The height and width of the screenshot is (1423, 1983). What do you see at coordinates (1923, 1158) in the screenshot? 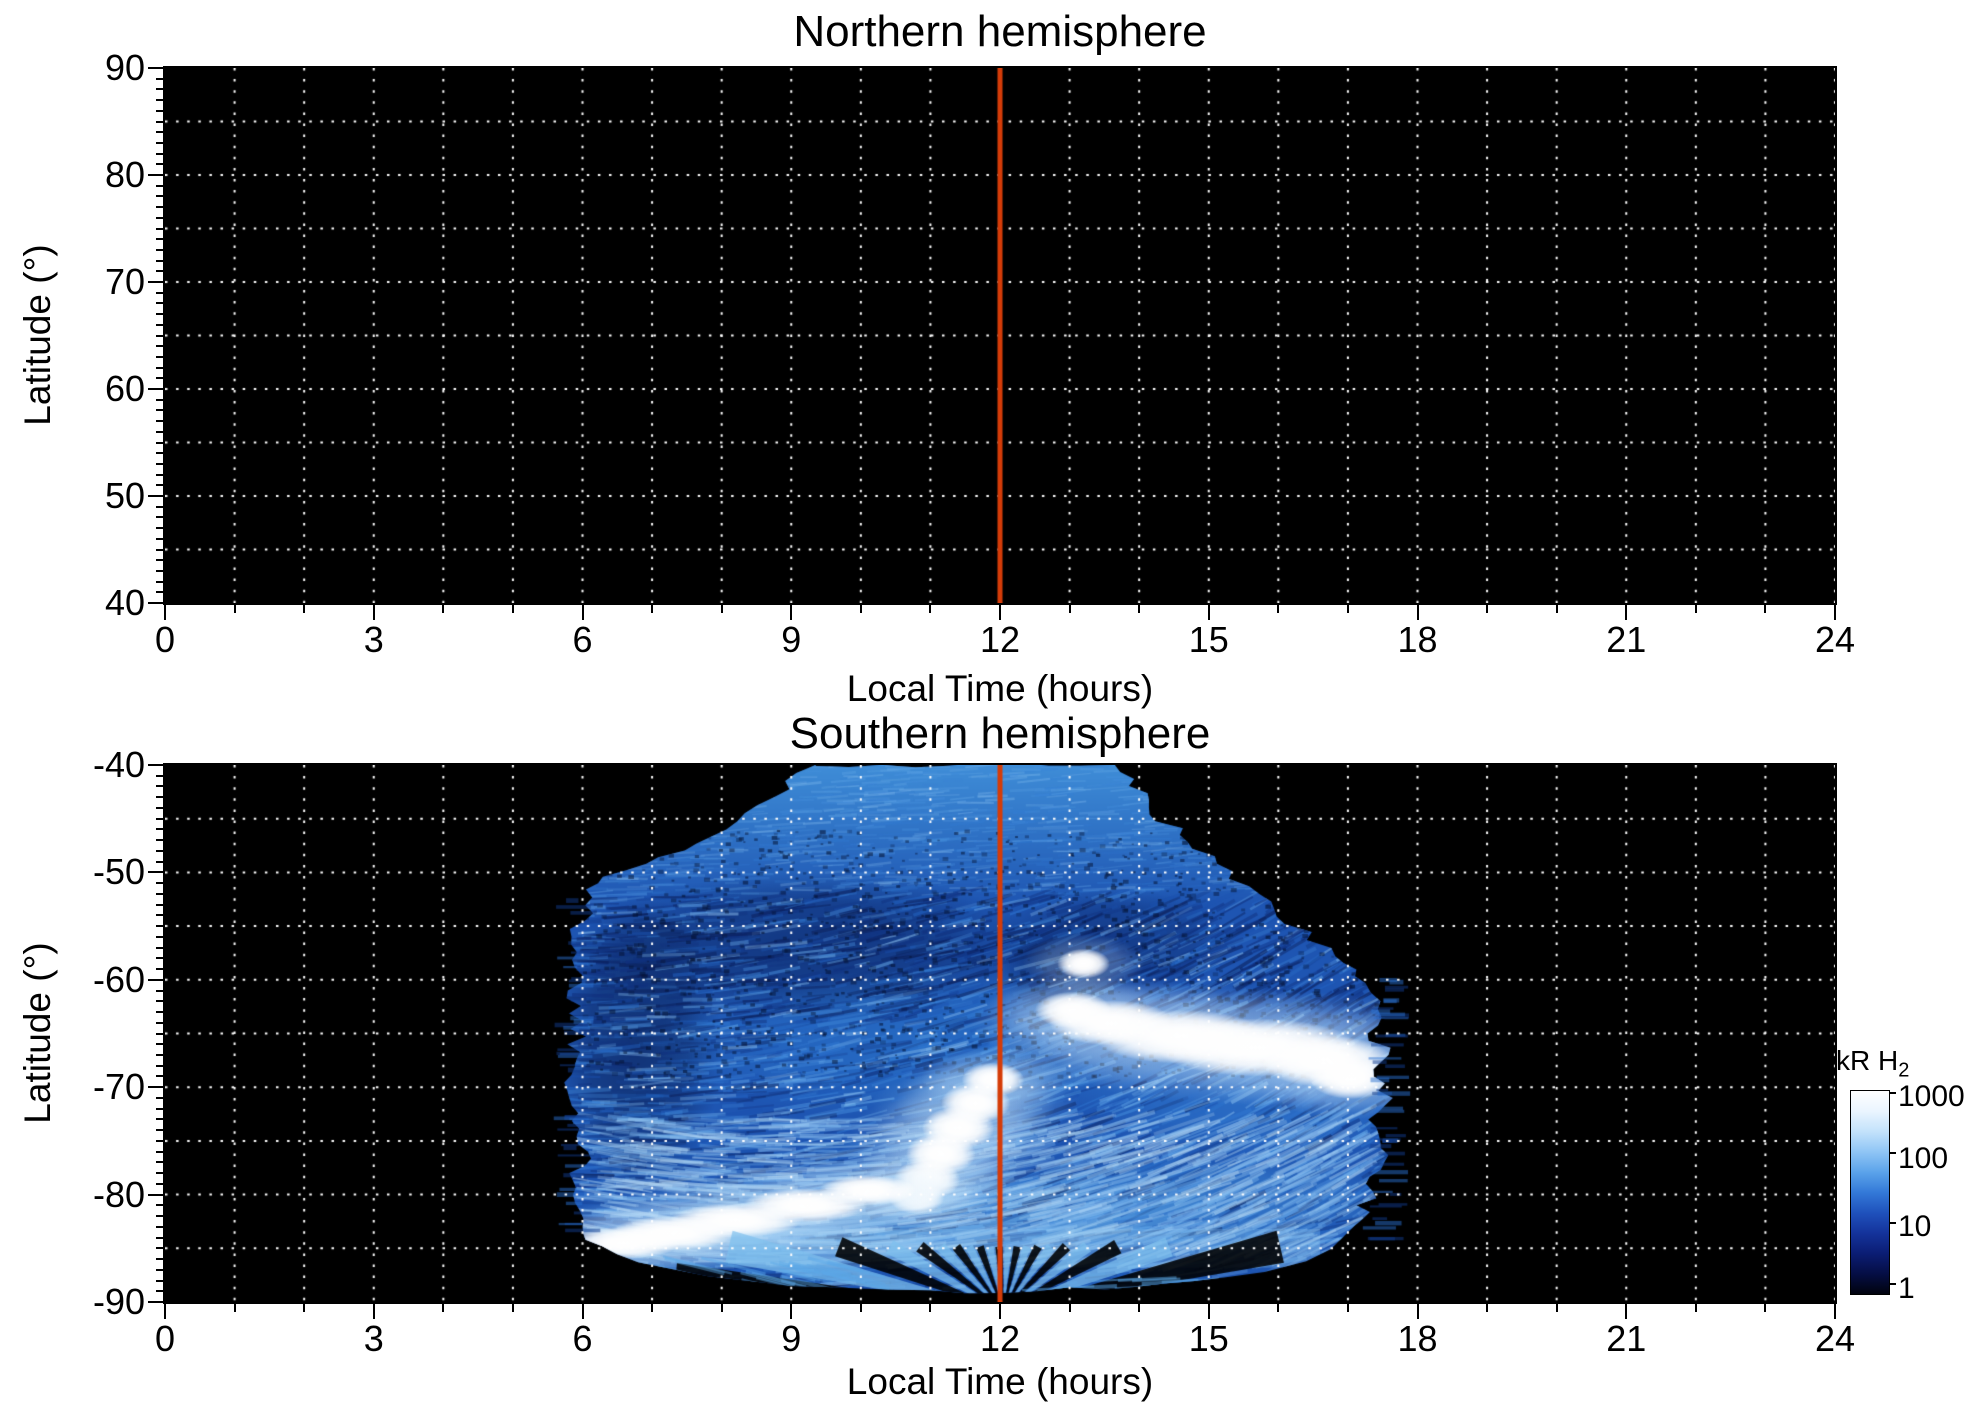
I see `colorbar-tick-label: 100` at bounding box center [1923, 1158].